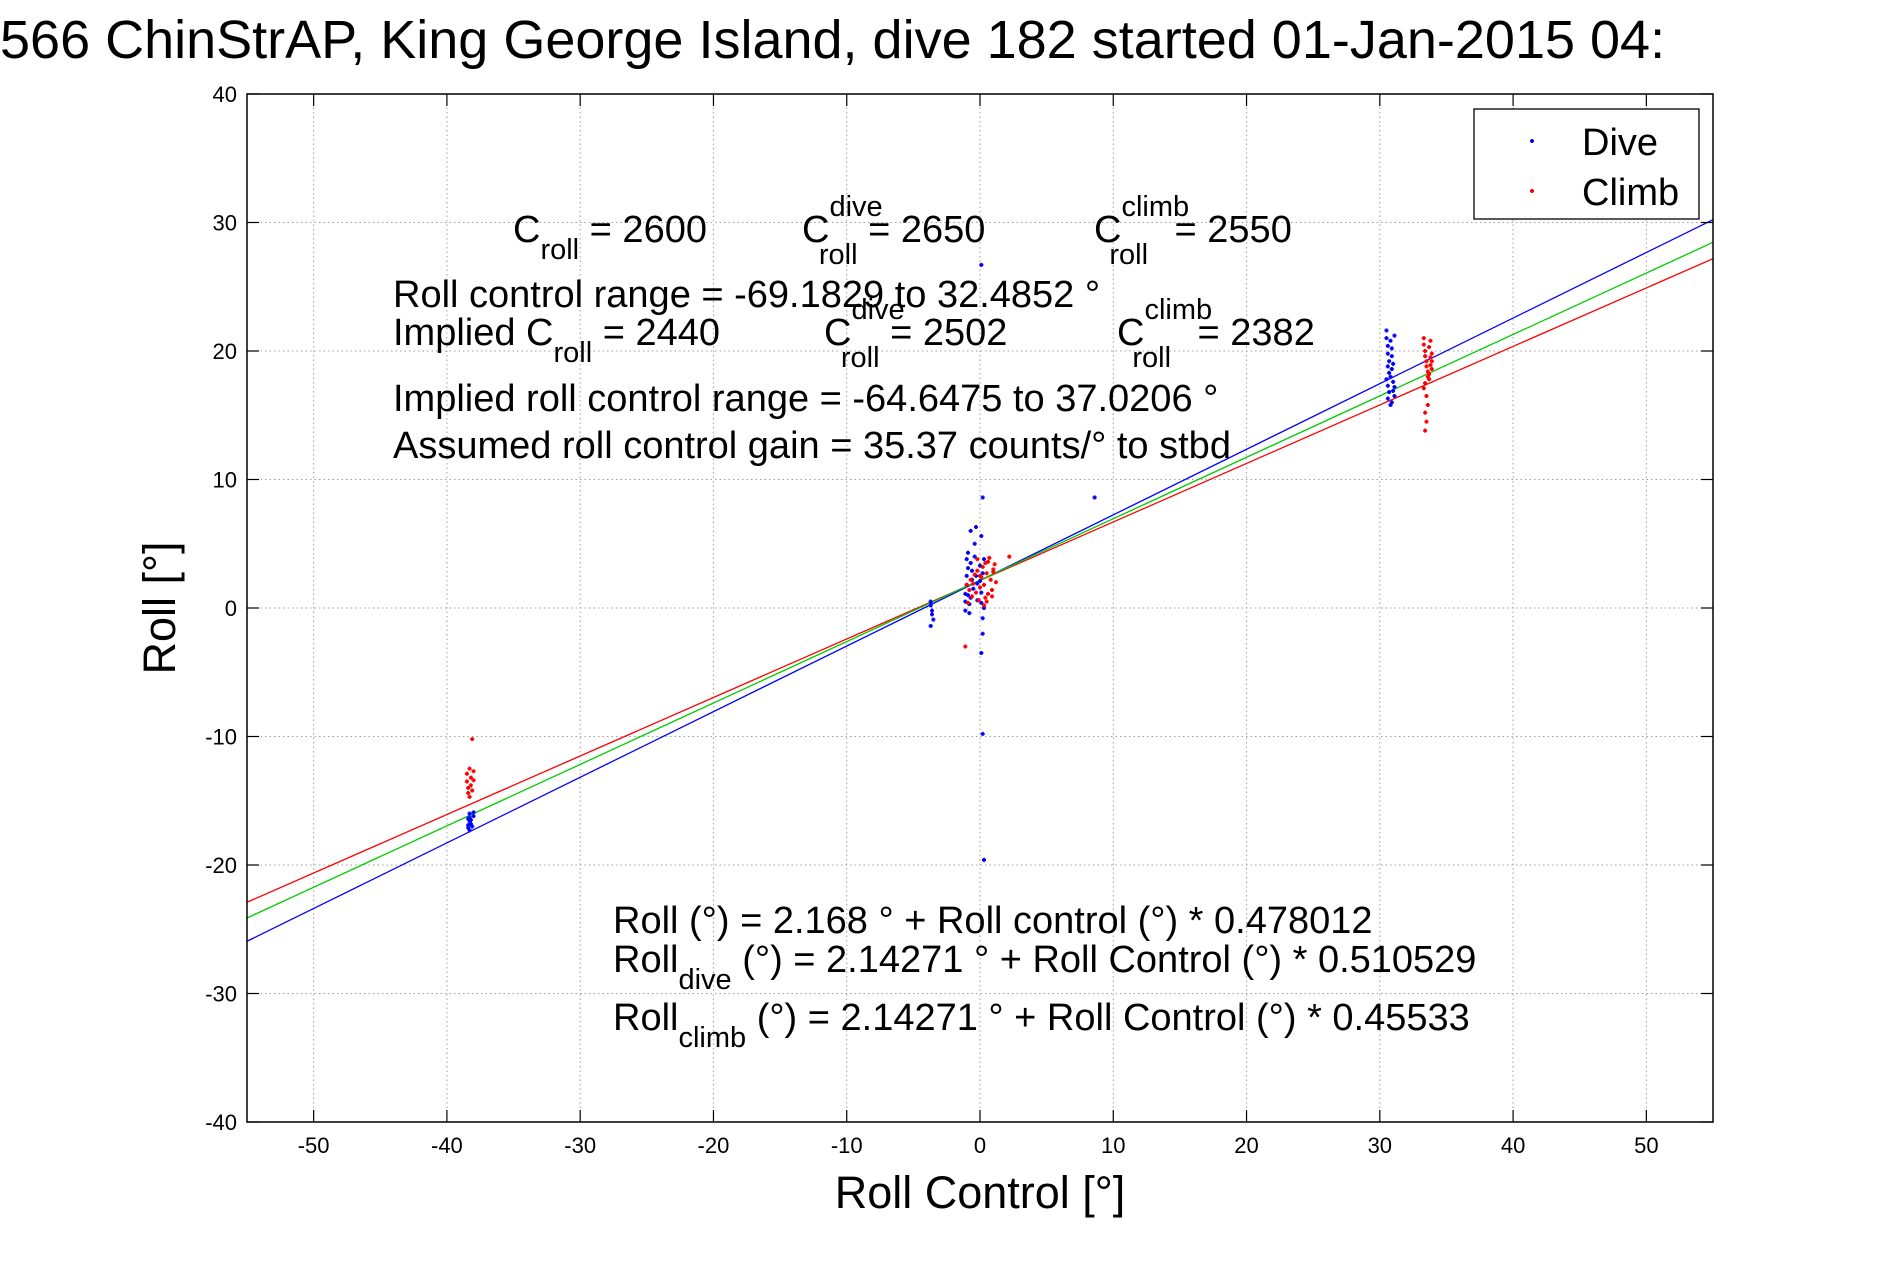 This screenshot has width=1891, height=1267. I want to click on x-tick-label: -10, so click(847, 1145).